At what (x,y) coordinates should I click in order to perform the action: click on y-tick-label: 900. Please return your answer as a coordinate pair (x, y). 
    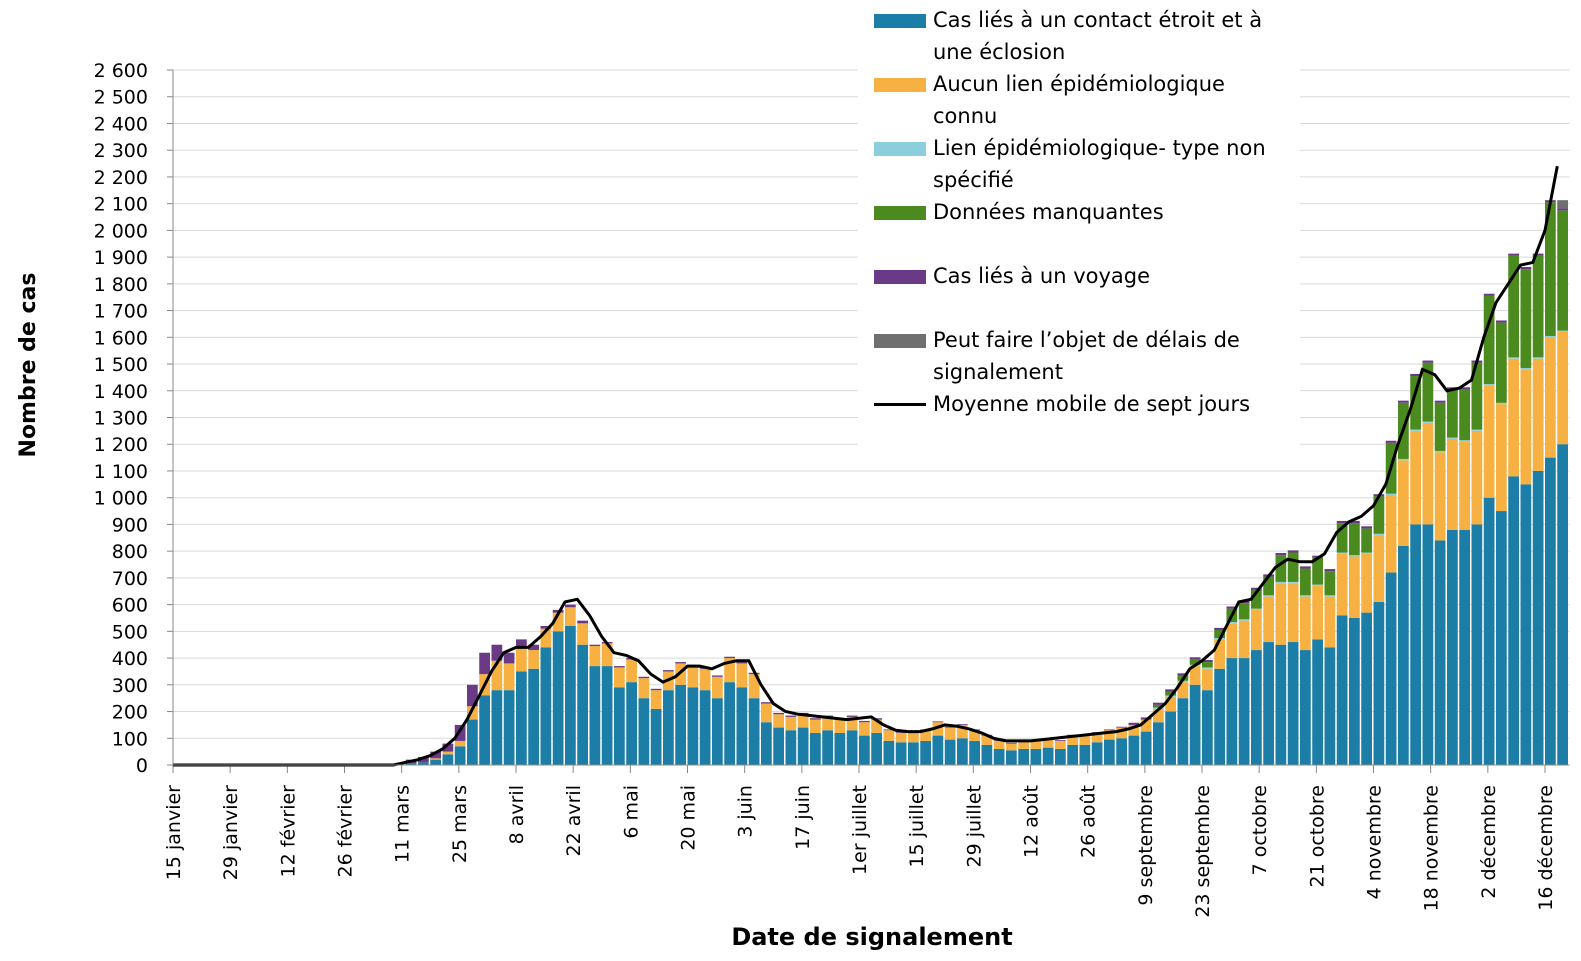
    Looking at the image, I should click on (130, 525).